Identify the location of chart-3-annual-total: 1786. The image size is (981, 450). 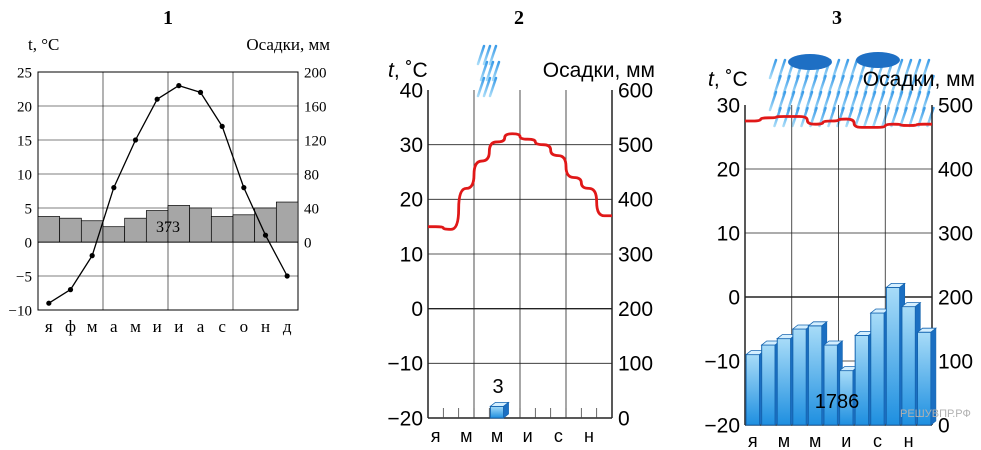
(837, 402).